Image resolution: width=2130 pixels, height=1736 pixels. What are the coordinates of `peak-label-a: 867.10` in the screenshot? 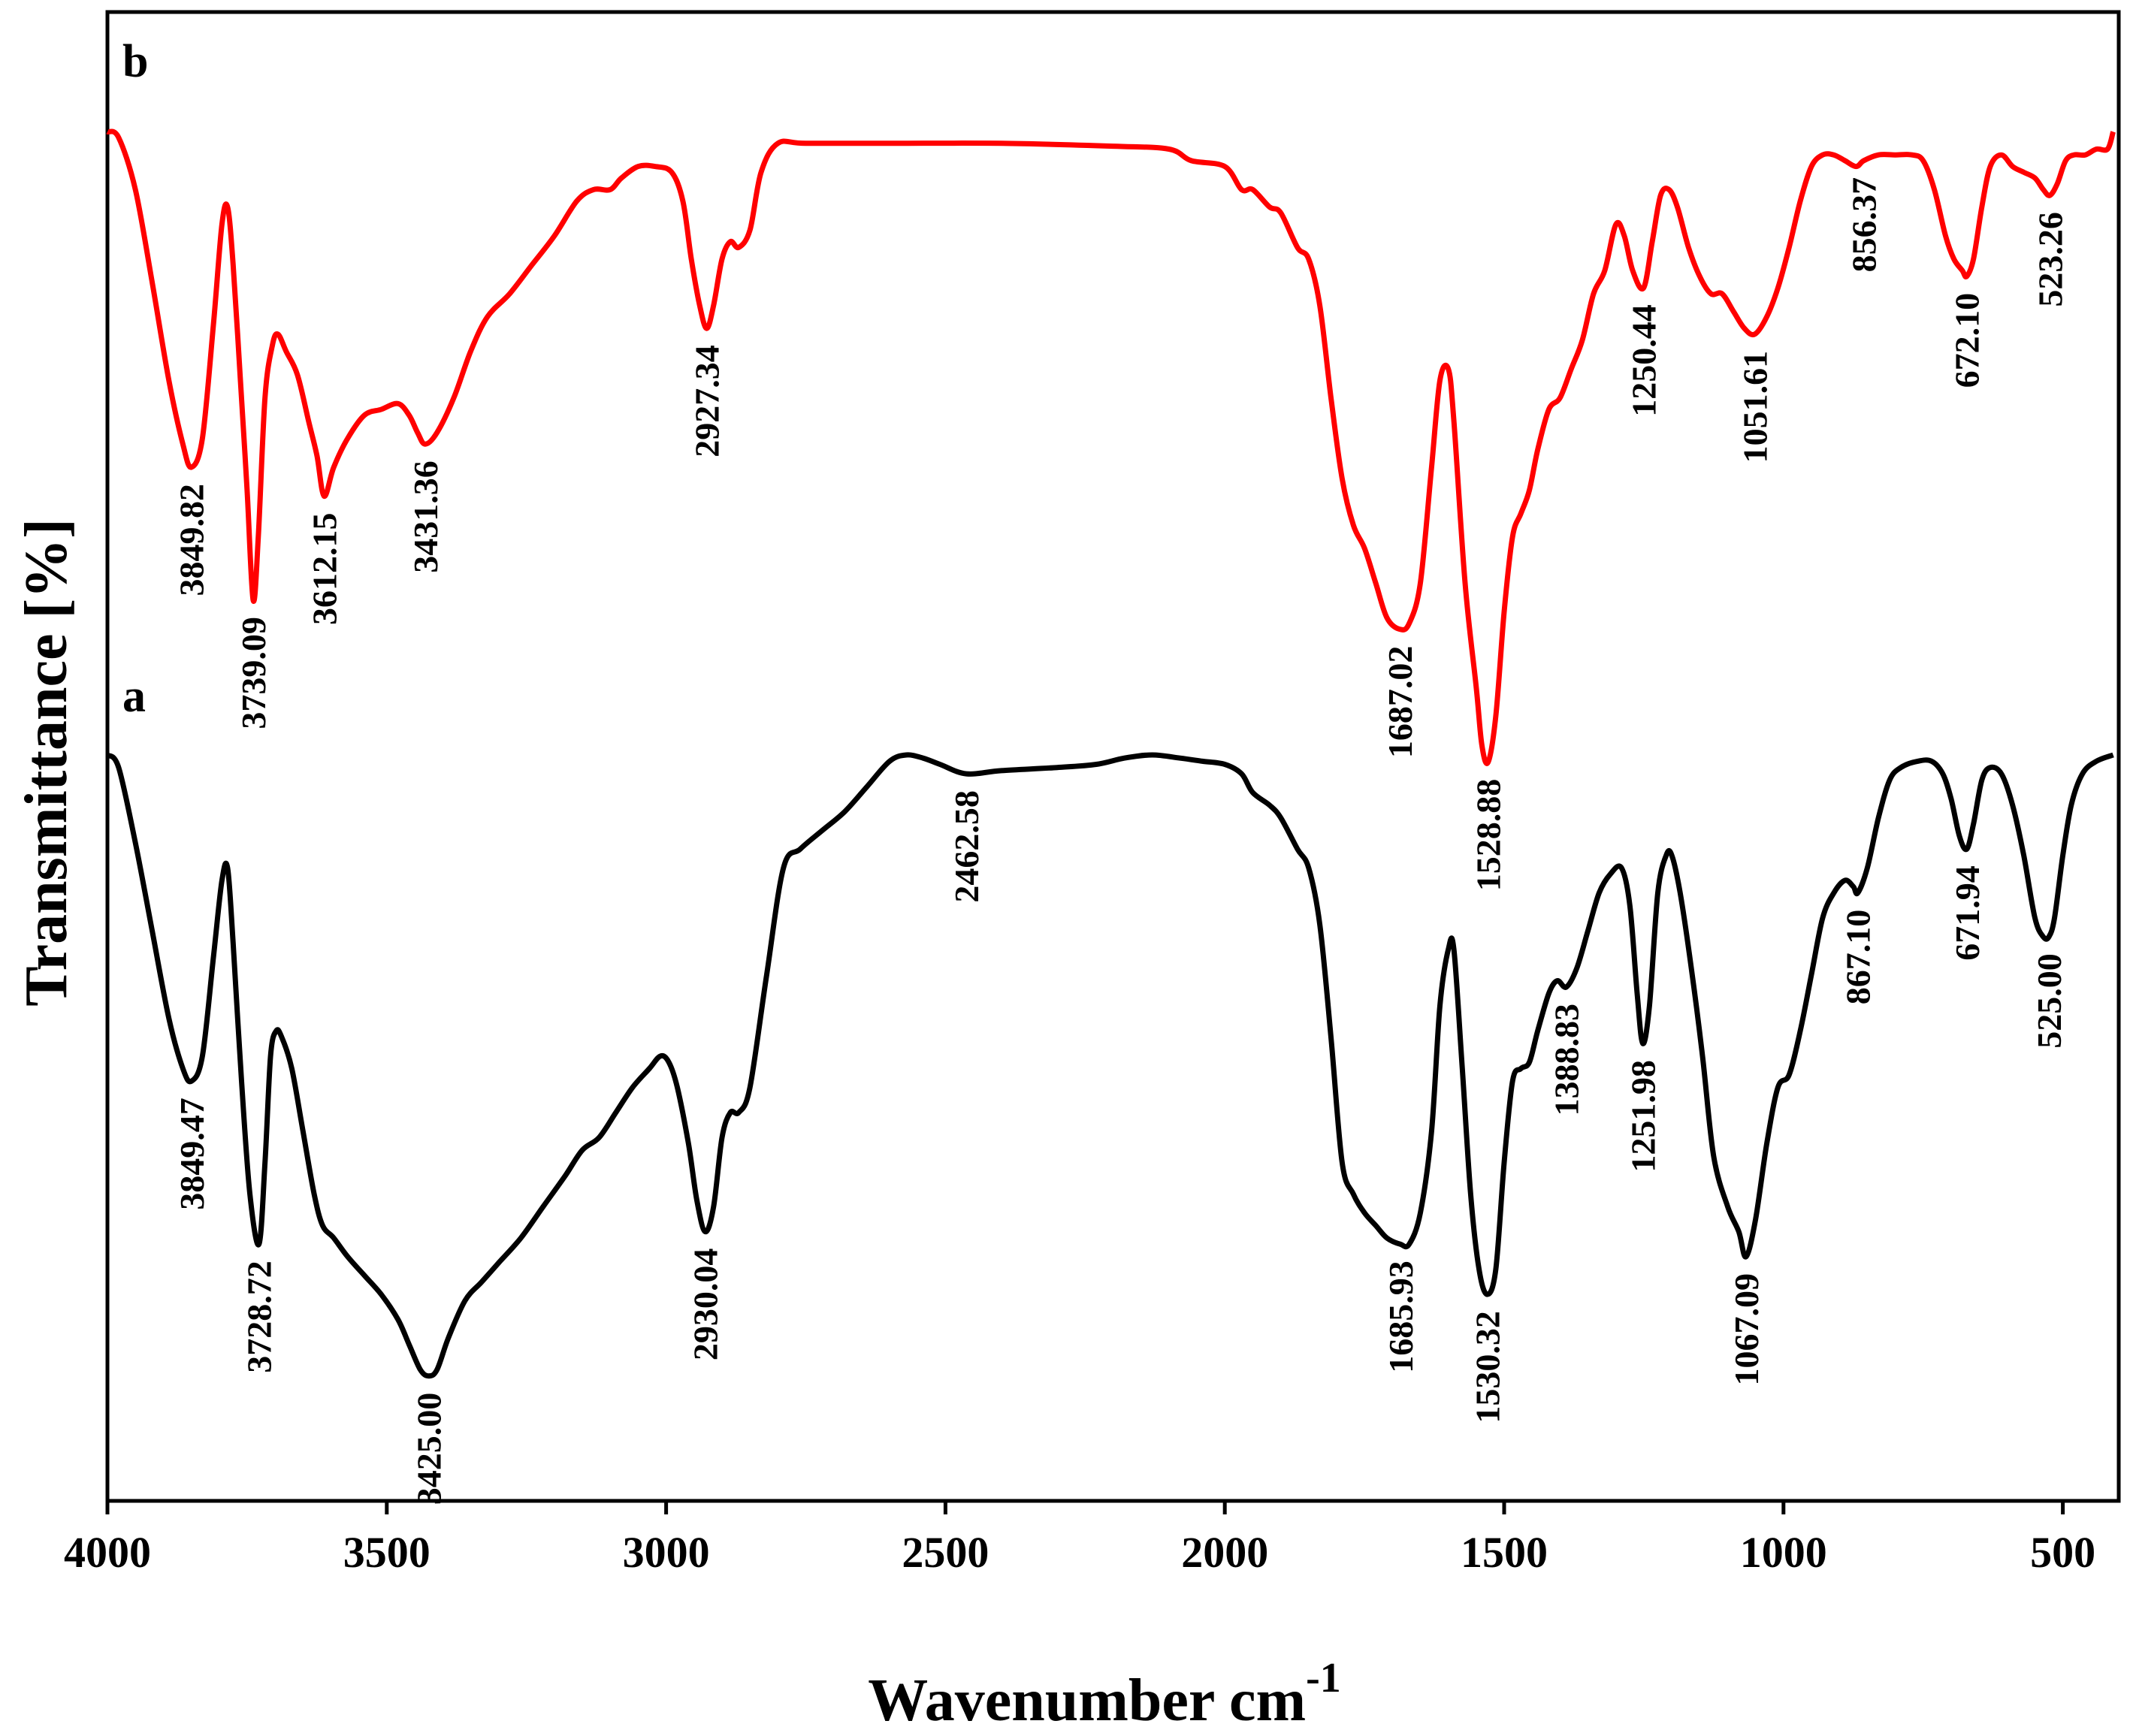 It's located at (1858, 957).